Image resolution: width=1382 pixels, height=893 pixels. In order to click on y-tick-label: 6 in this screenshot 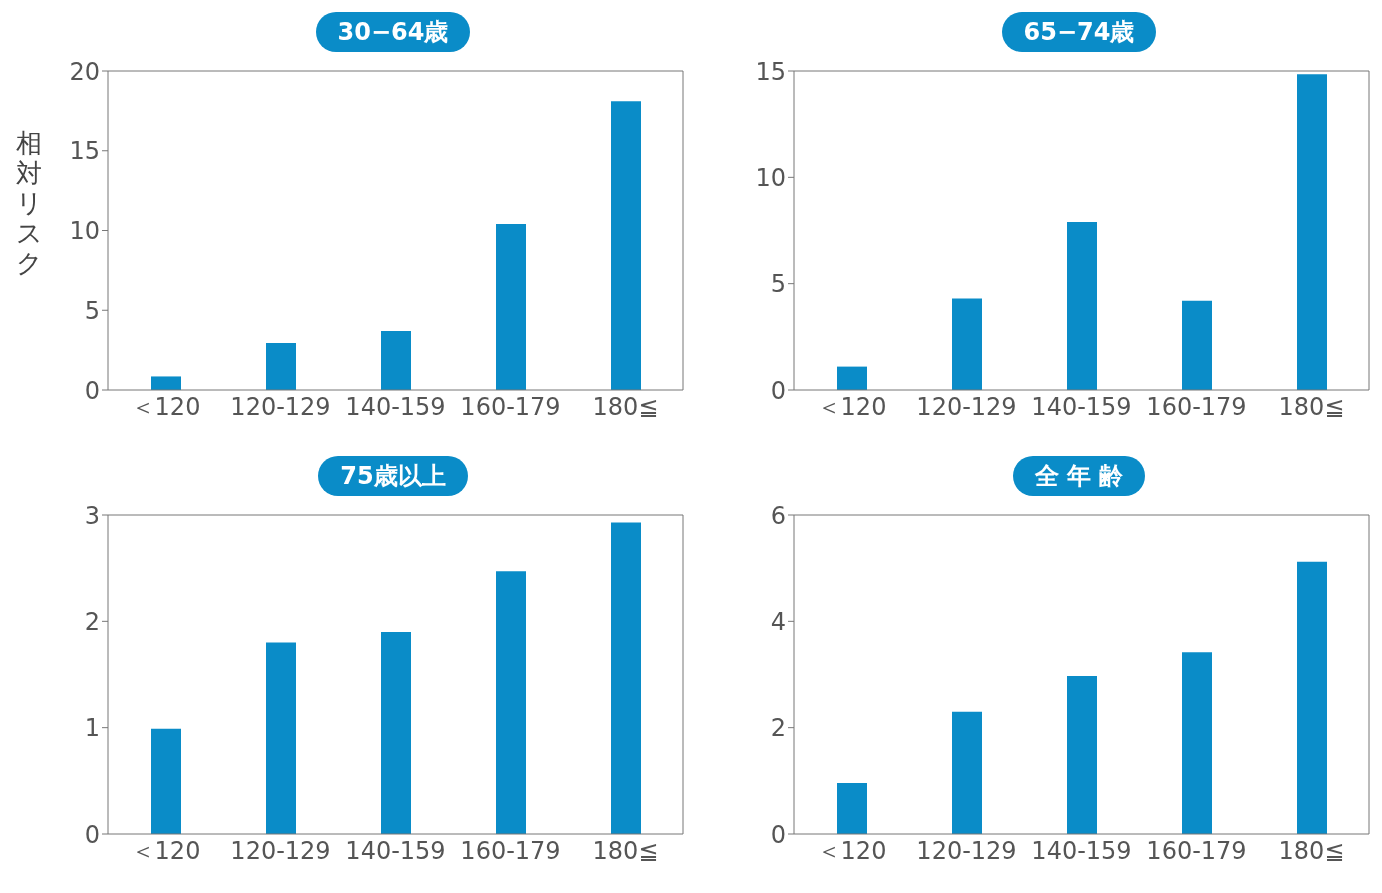, I will do `click(778, 515)`.